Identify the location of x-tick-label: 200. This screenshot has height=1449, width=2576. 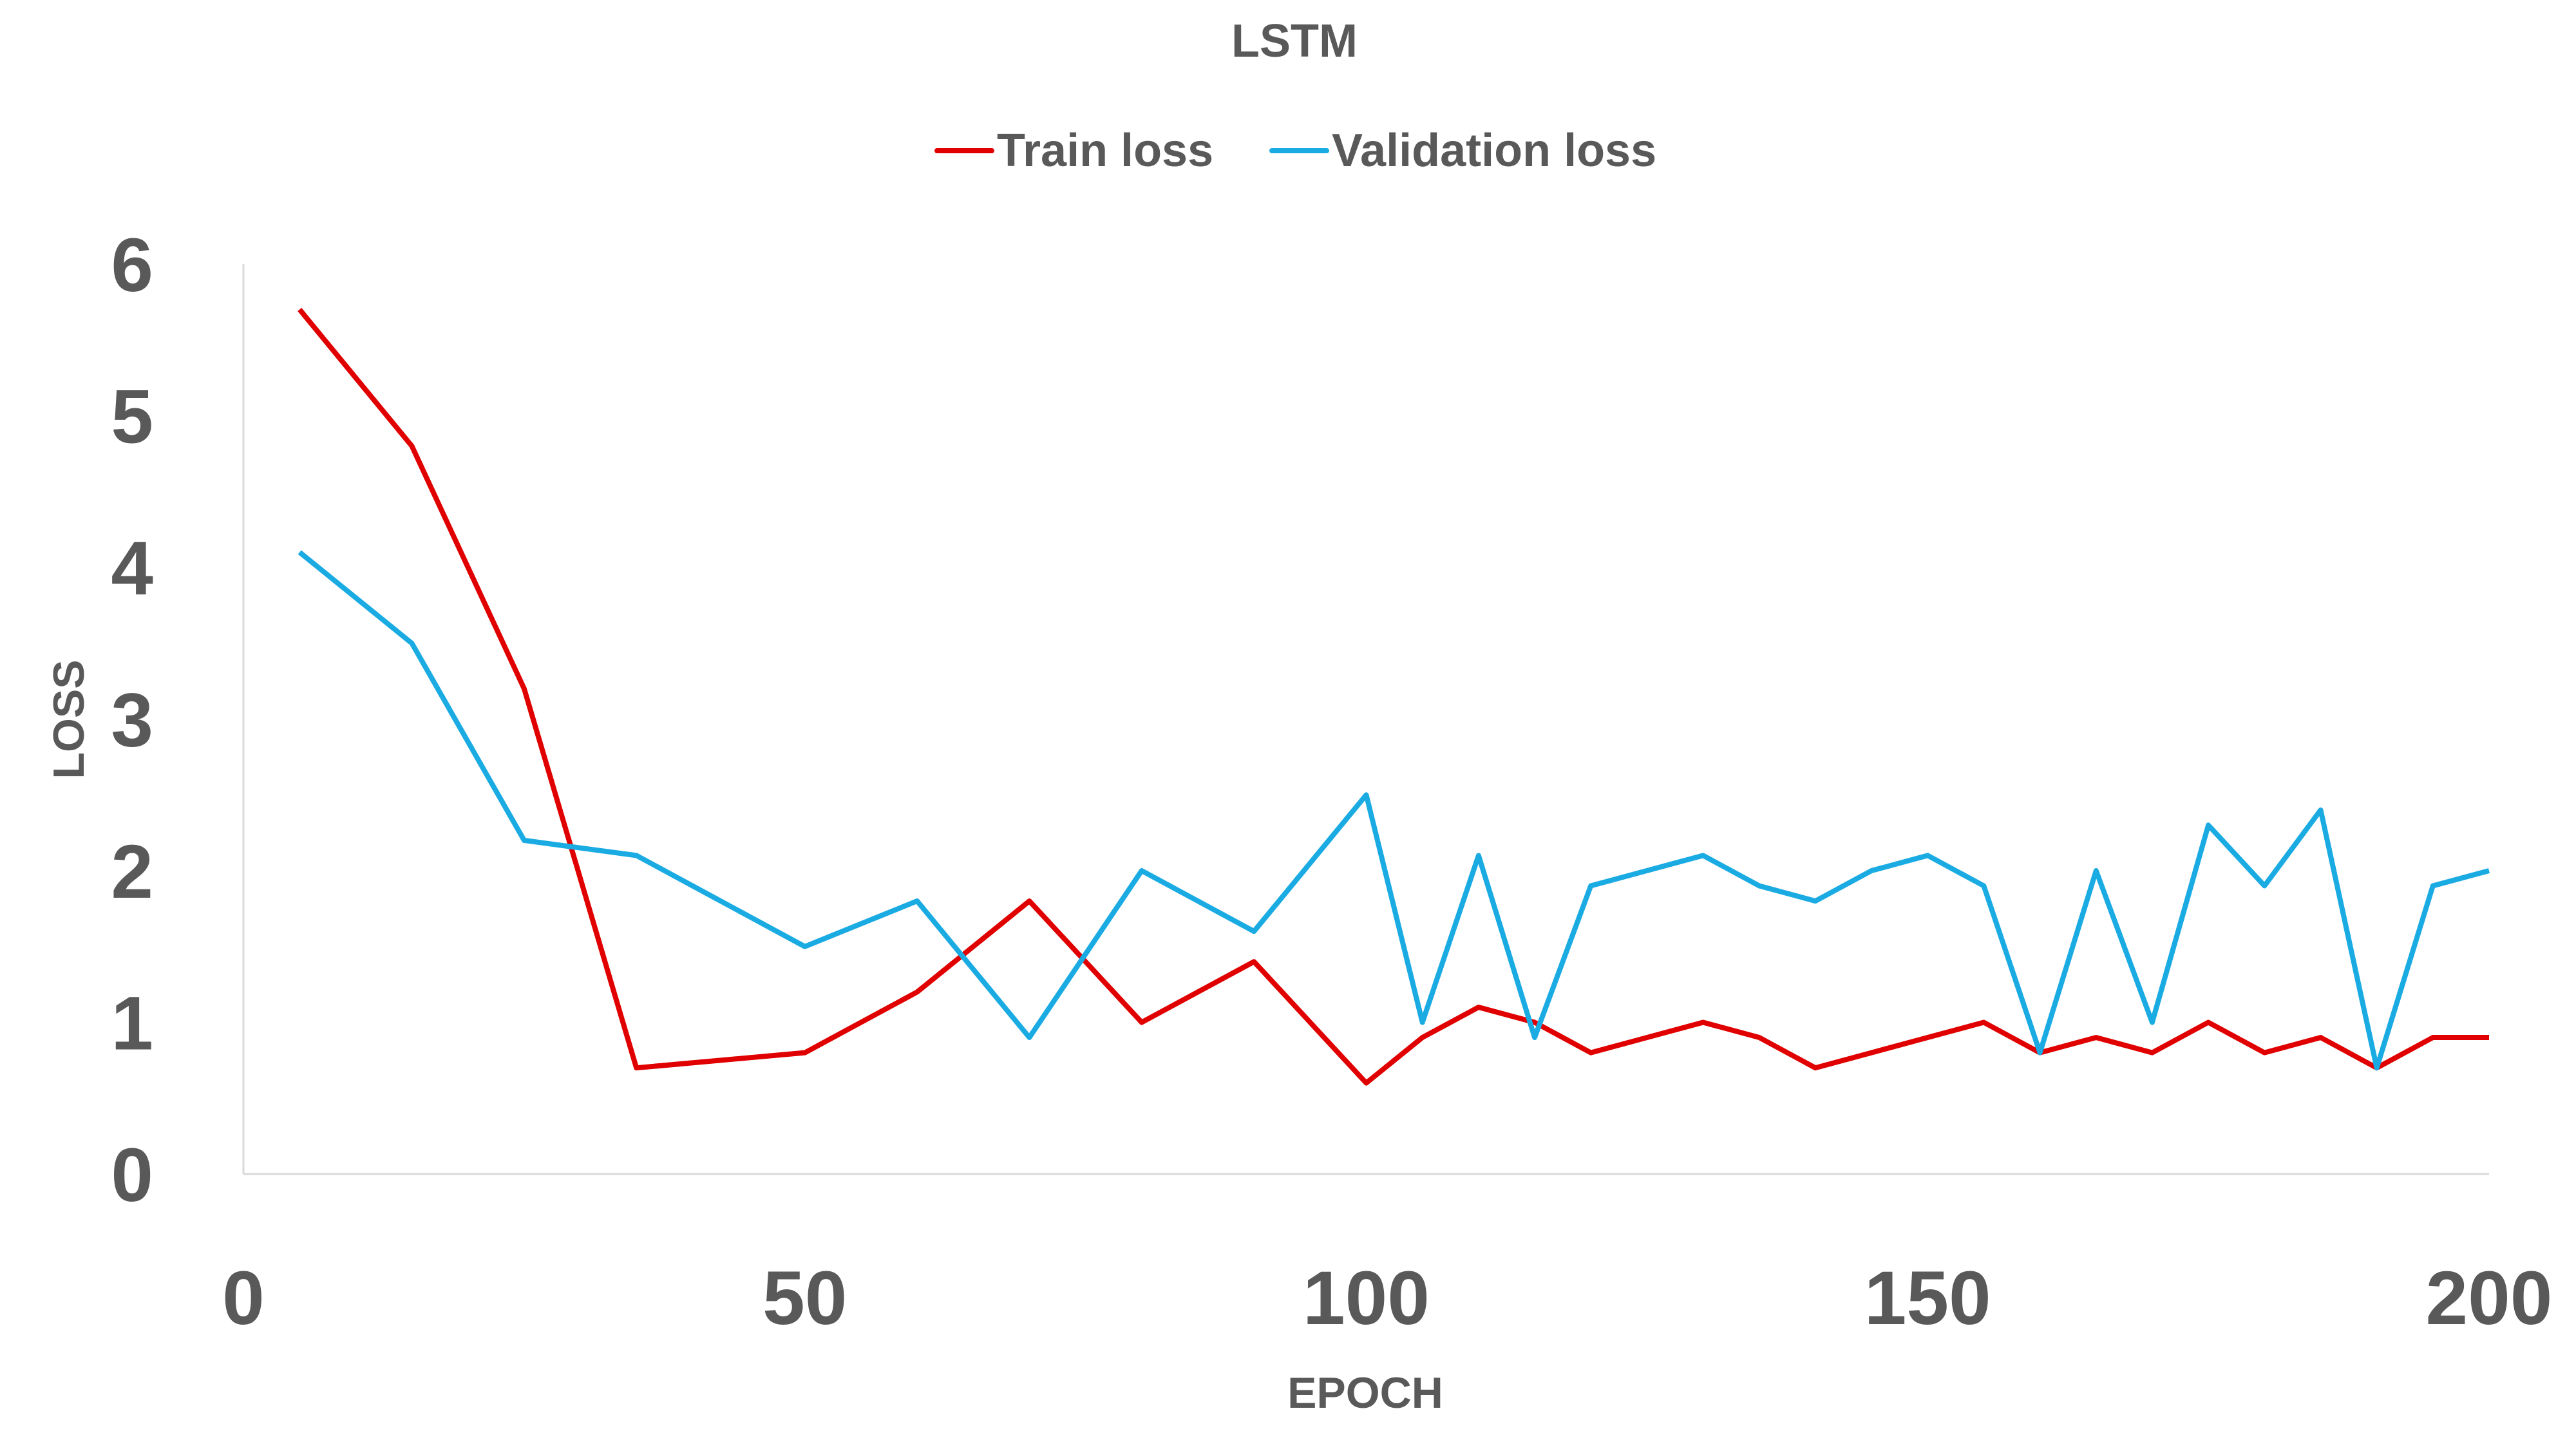
(2489, 1298).